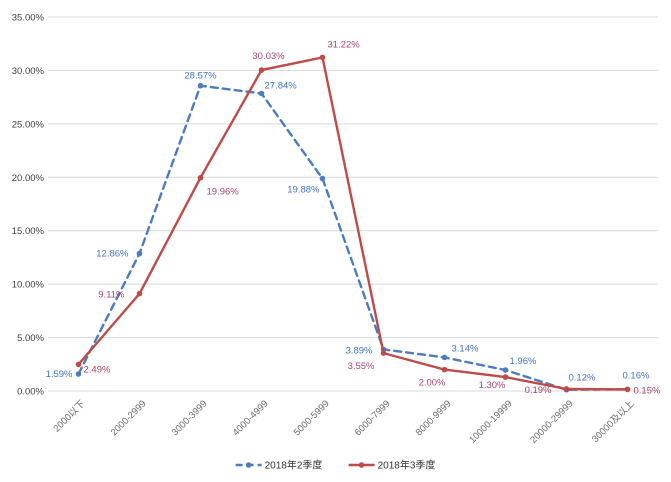 The image size is (671, 482). Describe the element at coordinates (344, 44) in the screenshot. I see `data-label: 31.22%` at that location.